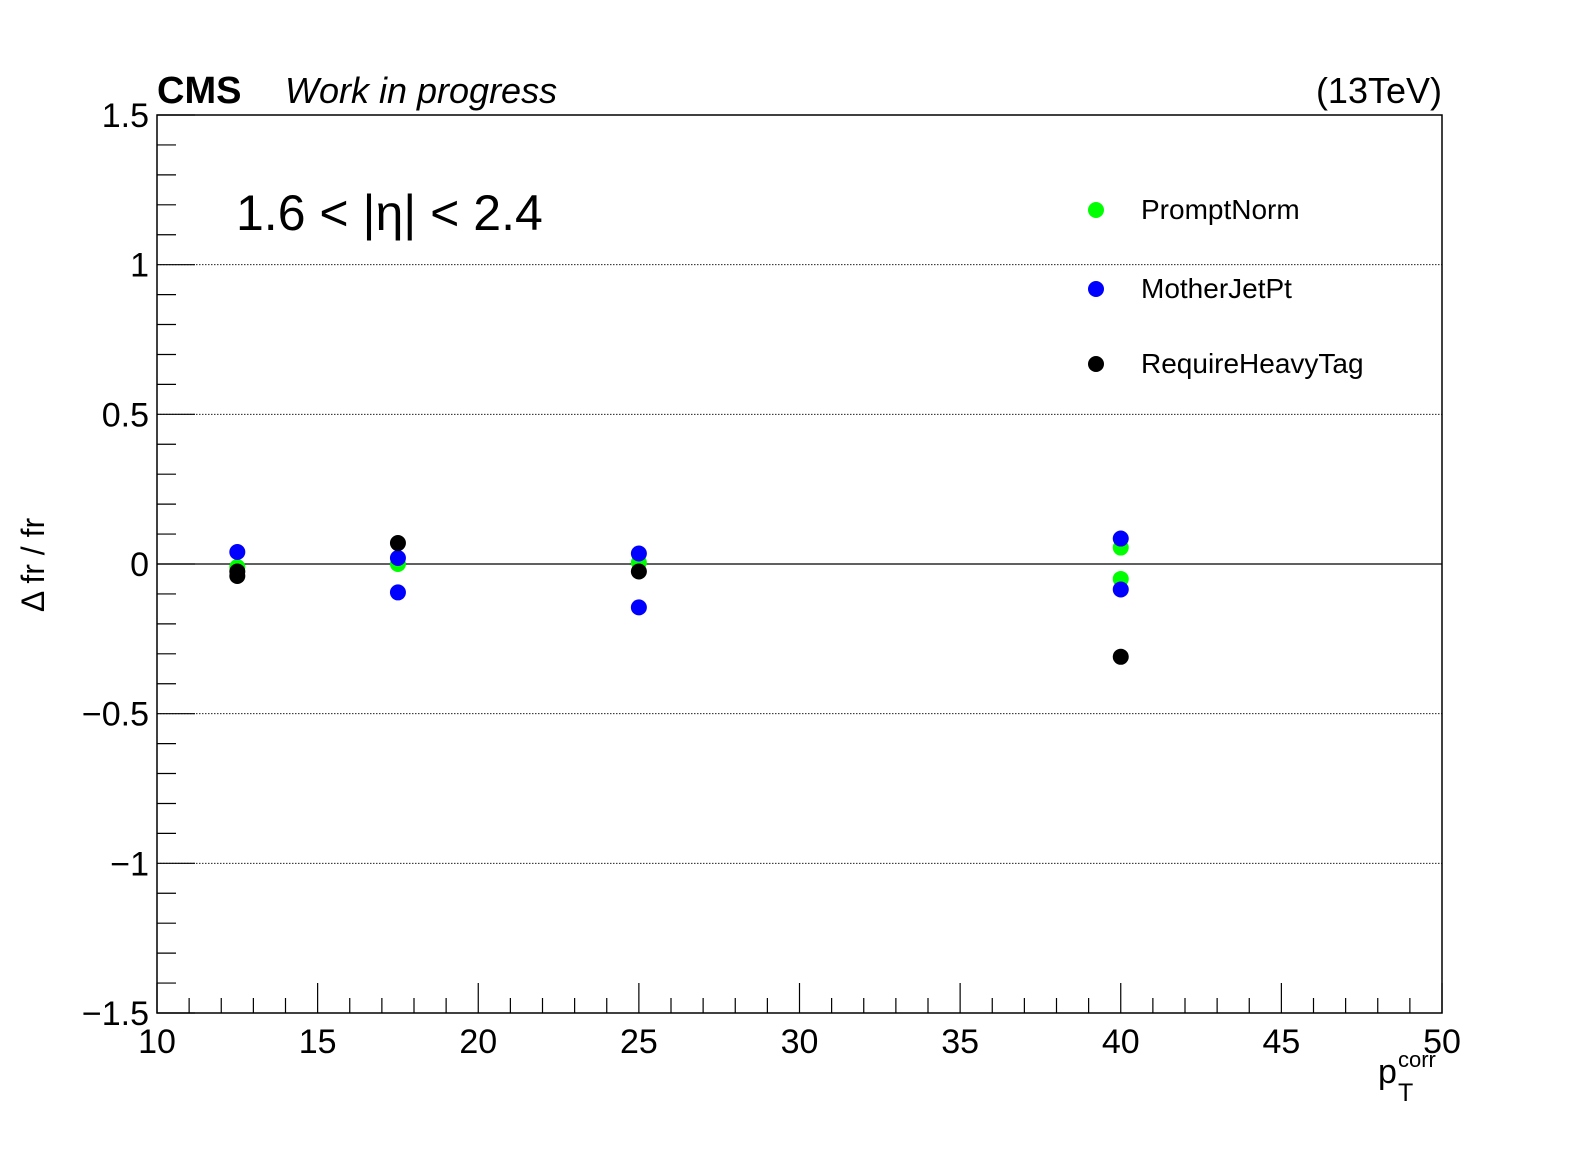 This screenshot has width=1596, height=1172. I want to click on legend-label: PromptNorm, so click(1220, 209).